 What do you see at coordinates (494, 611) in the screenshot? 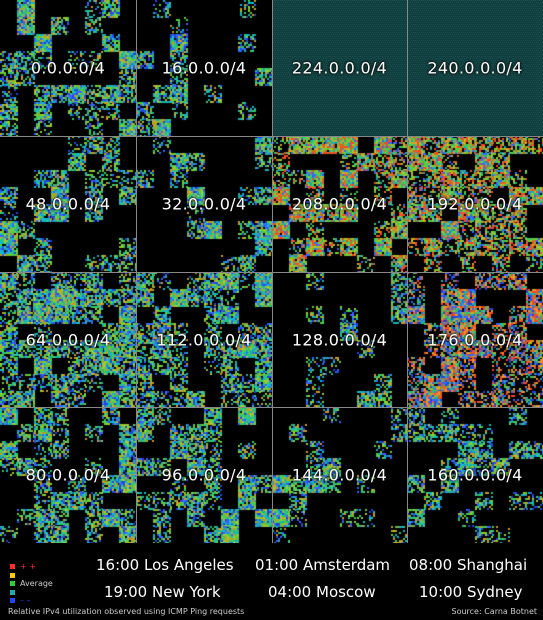
I see `source-credit: Source: Carna Botnet` at bounding box center [494, 611].